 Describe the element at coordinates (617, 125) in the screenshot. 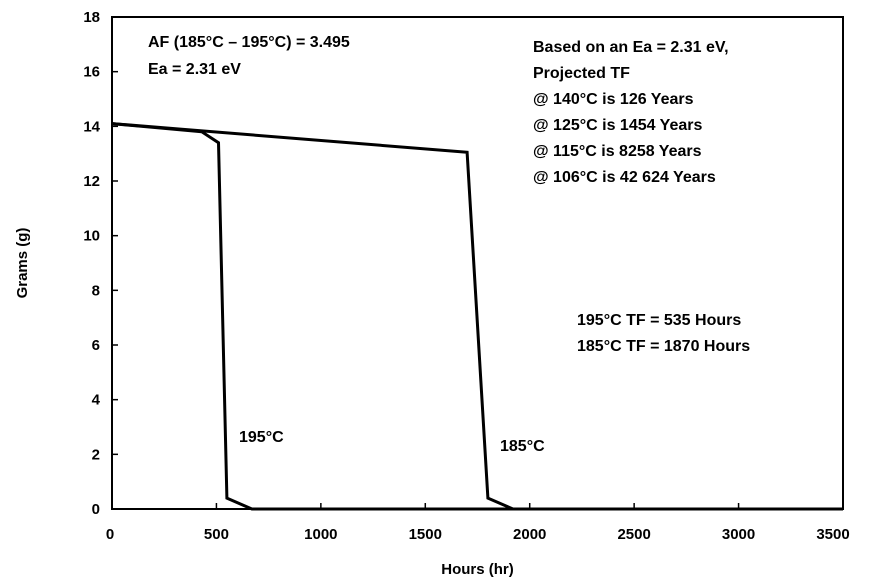

I see `projection-annotation-line-4: @ 125°C is 1454 Years` at that location.